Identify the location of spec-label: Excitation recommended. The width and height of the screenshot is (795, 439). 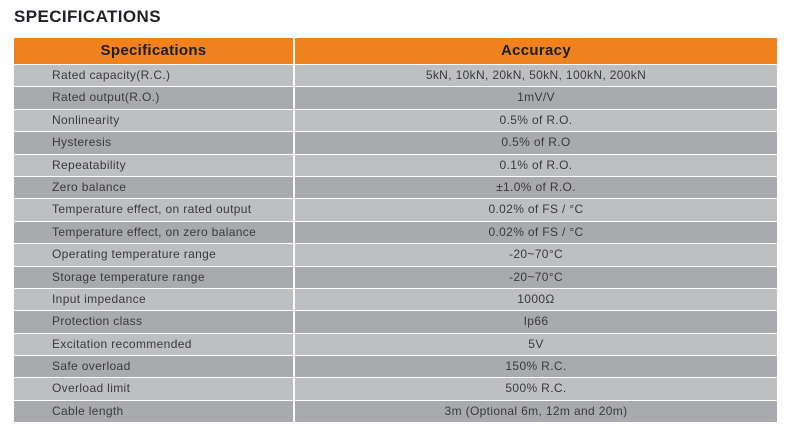
(153, 344).